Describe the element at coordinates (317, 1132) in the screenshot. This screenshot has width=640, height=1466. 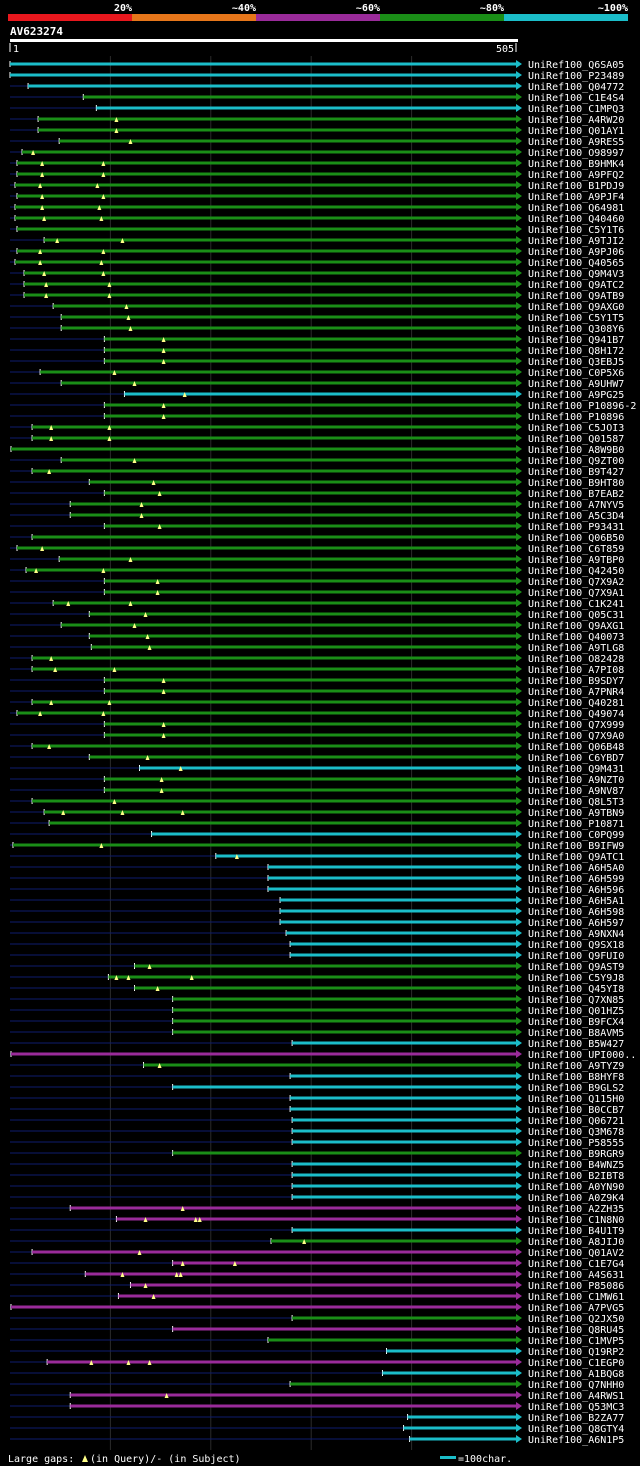
I see `hit-row: UniRef100_Q3M678` at that location.